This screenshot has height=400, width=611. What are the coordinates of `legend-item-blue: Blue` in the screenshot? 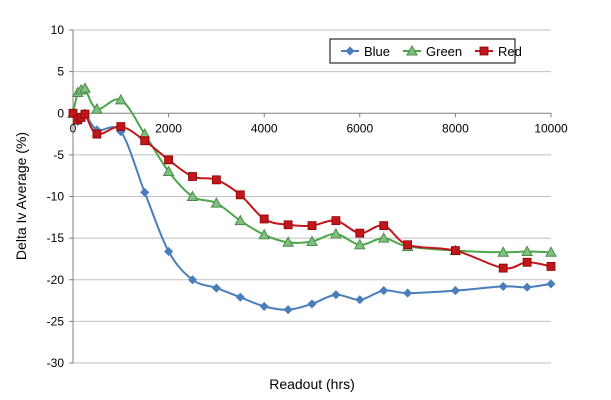 It's located at (365, 51).